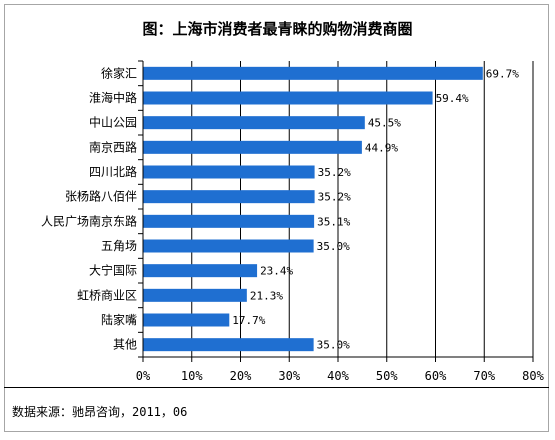 The width and height of the screenshot is (555, 440). Describe the element at coordinates (192, 376) in the screenshot. I see `x-tick-label: 10%` at that location.